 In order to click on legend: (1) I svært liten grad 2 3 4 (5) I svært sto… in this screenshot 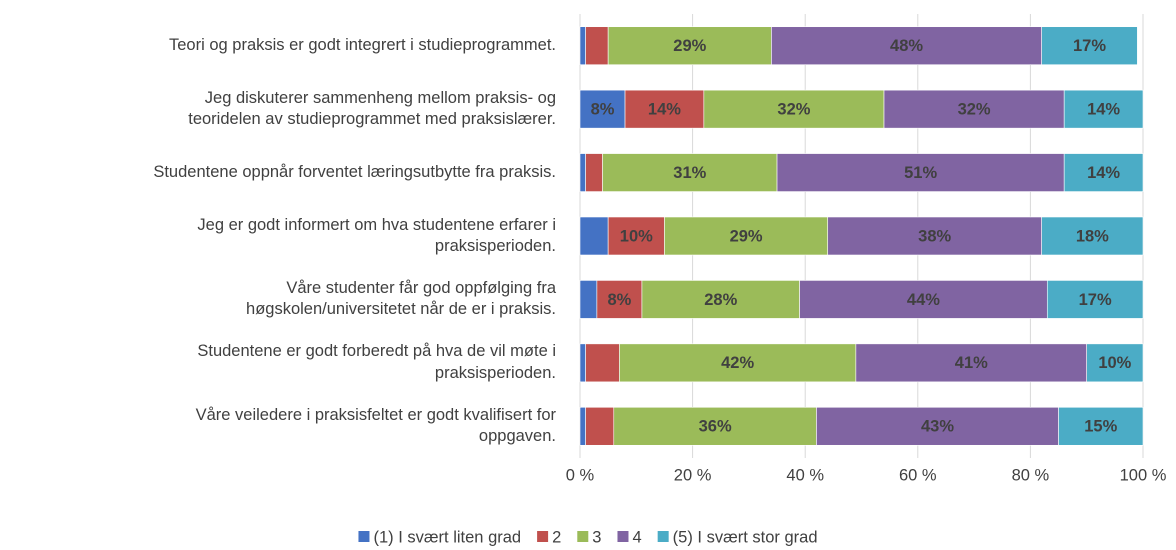, I will do `click(588, 537)`.